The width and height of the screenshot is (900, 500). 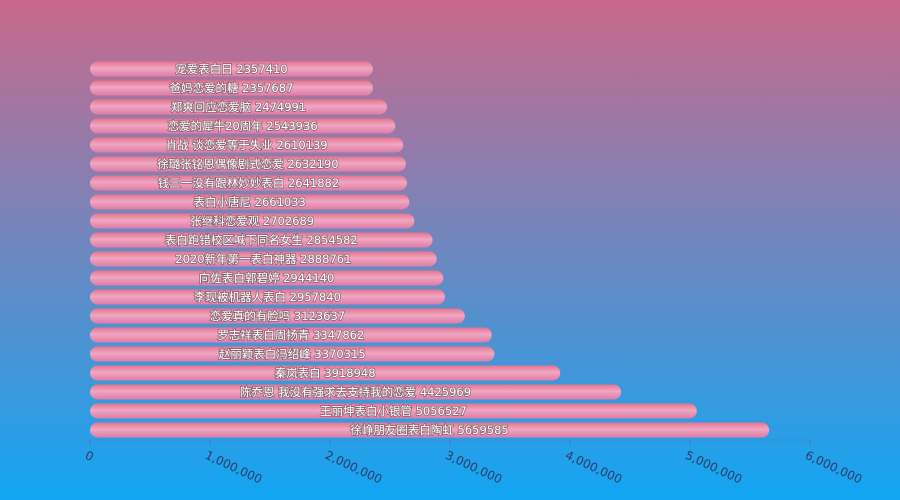 I want to click on data-label: 徐峥朋友圈表白陶虹 5659585, so click(x=429, y=430).